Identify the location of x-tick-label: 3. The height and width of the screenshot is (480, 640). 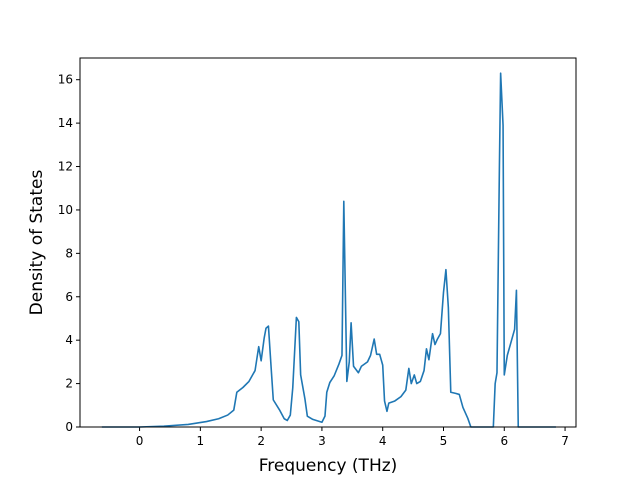
(322, 441).